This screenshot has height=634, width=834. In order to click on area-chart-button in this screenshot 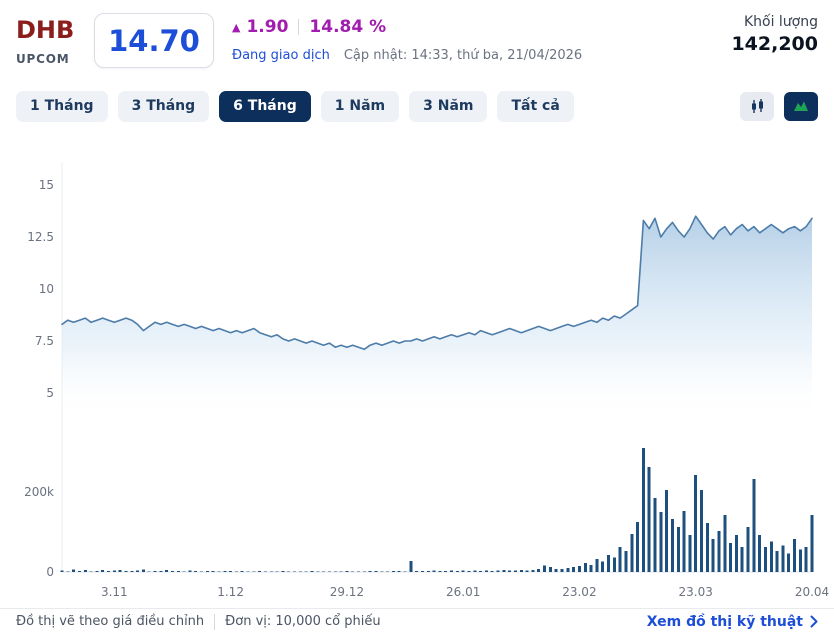, I will do `click(801, 106)`.